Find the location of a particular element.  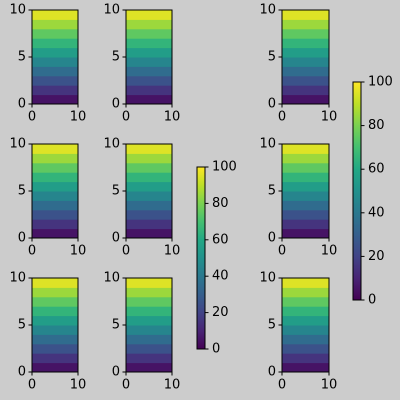

colorbar-tick-label: 60 is located at coordinates (220, 239).